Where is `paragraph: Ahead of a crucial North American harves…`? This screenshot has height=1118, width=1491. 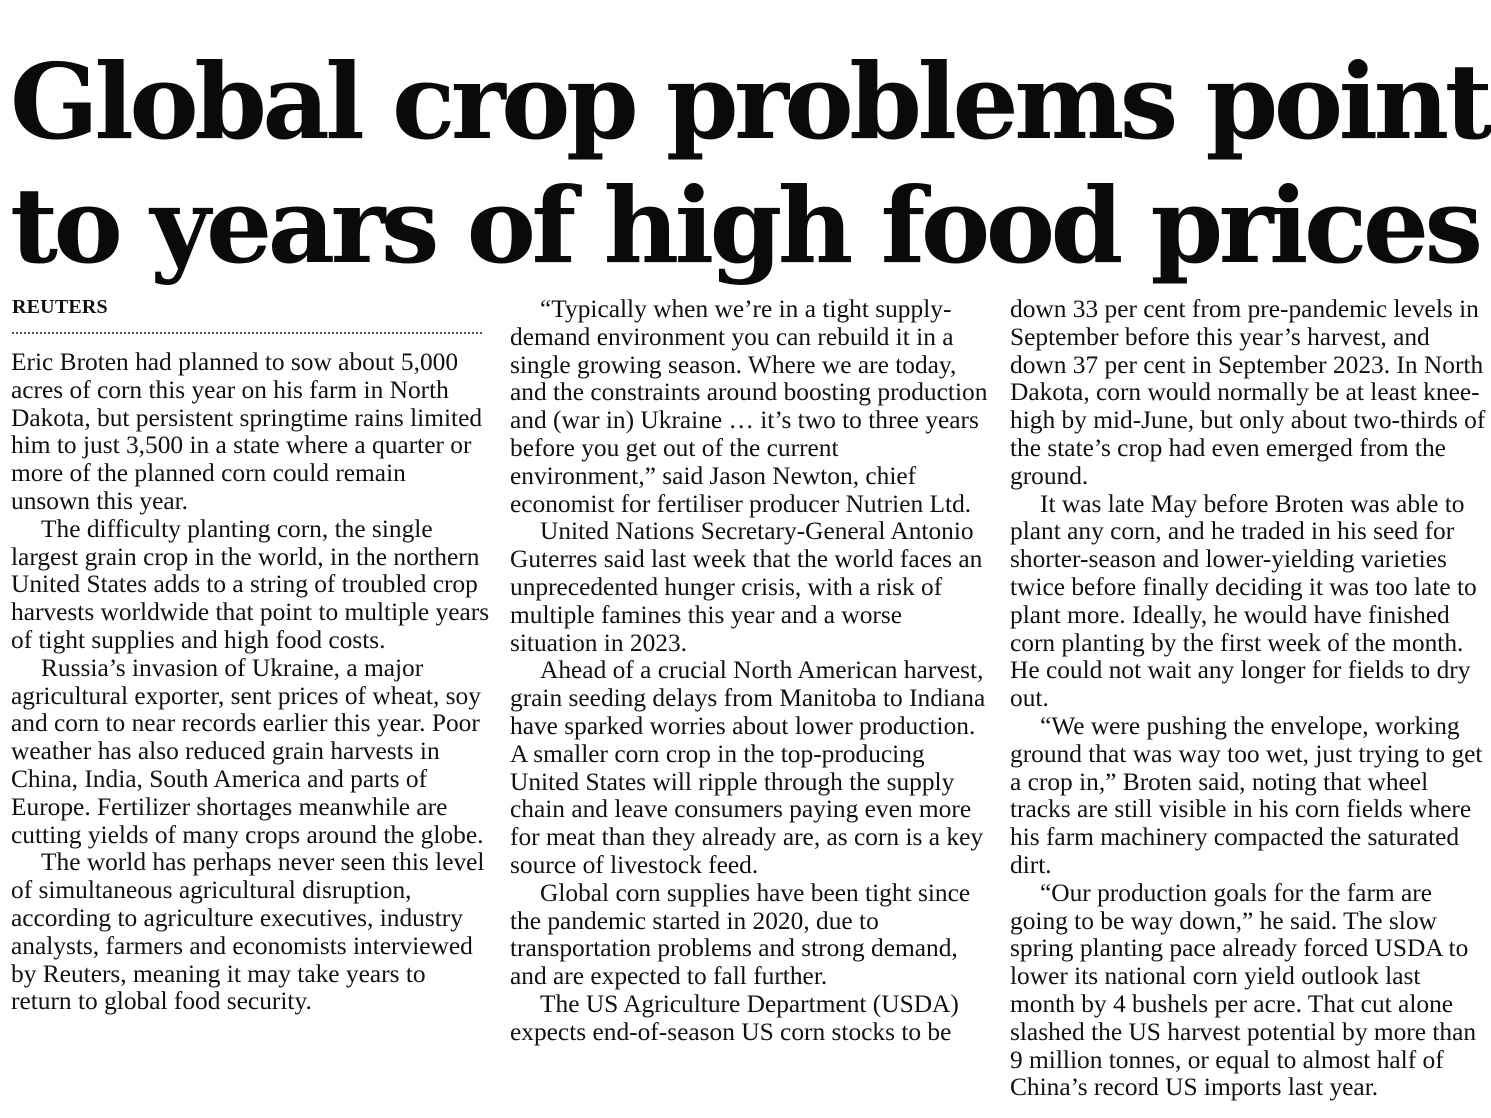
paragraph: Ahead of a crucial North American harves… is located at coordinates (748, 767).